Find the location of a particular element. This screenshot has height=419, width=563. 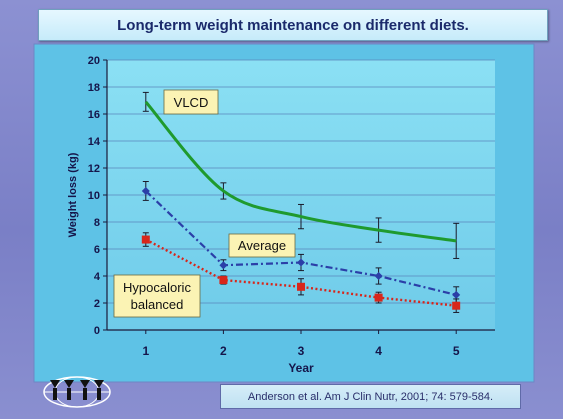

y-tick-label: 14 is located at coordinates (94, 142).